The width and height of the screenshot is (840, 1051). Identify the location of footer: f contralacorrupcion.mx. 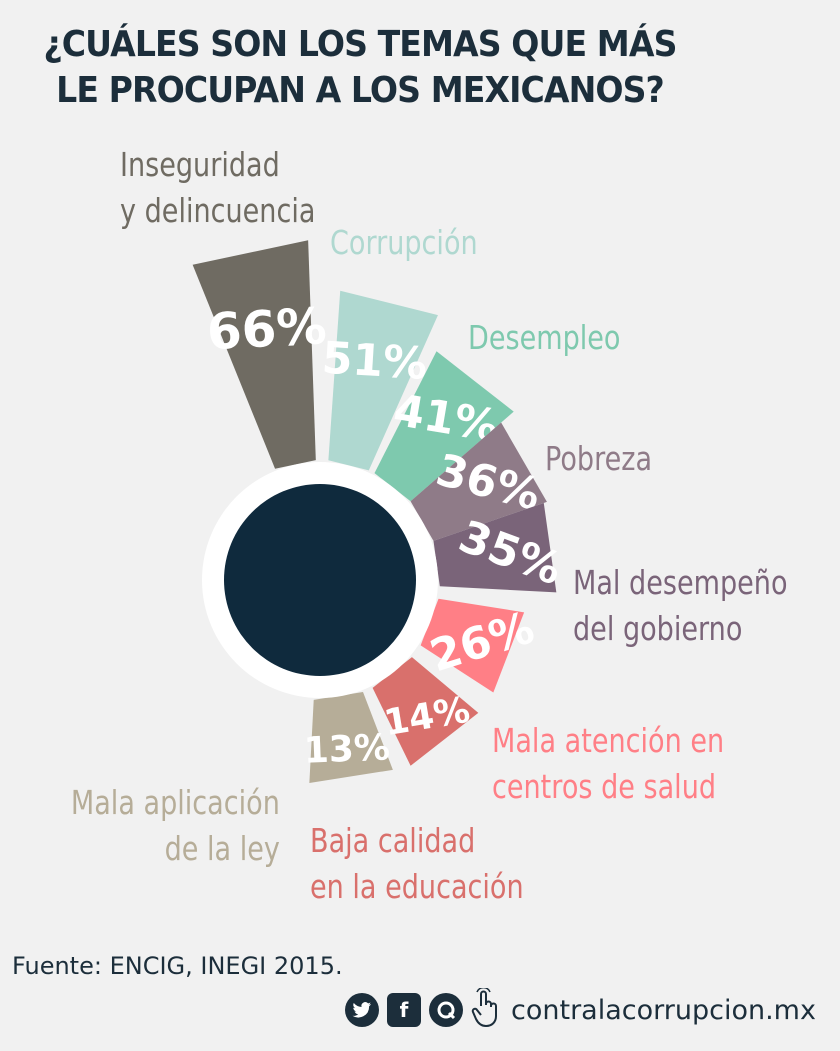
(580, 1009).